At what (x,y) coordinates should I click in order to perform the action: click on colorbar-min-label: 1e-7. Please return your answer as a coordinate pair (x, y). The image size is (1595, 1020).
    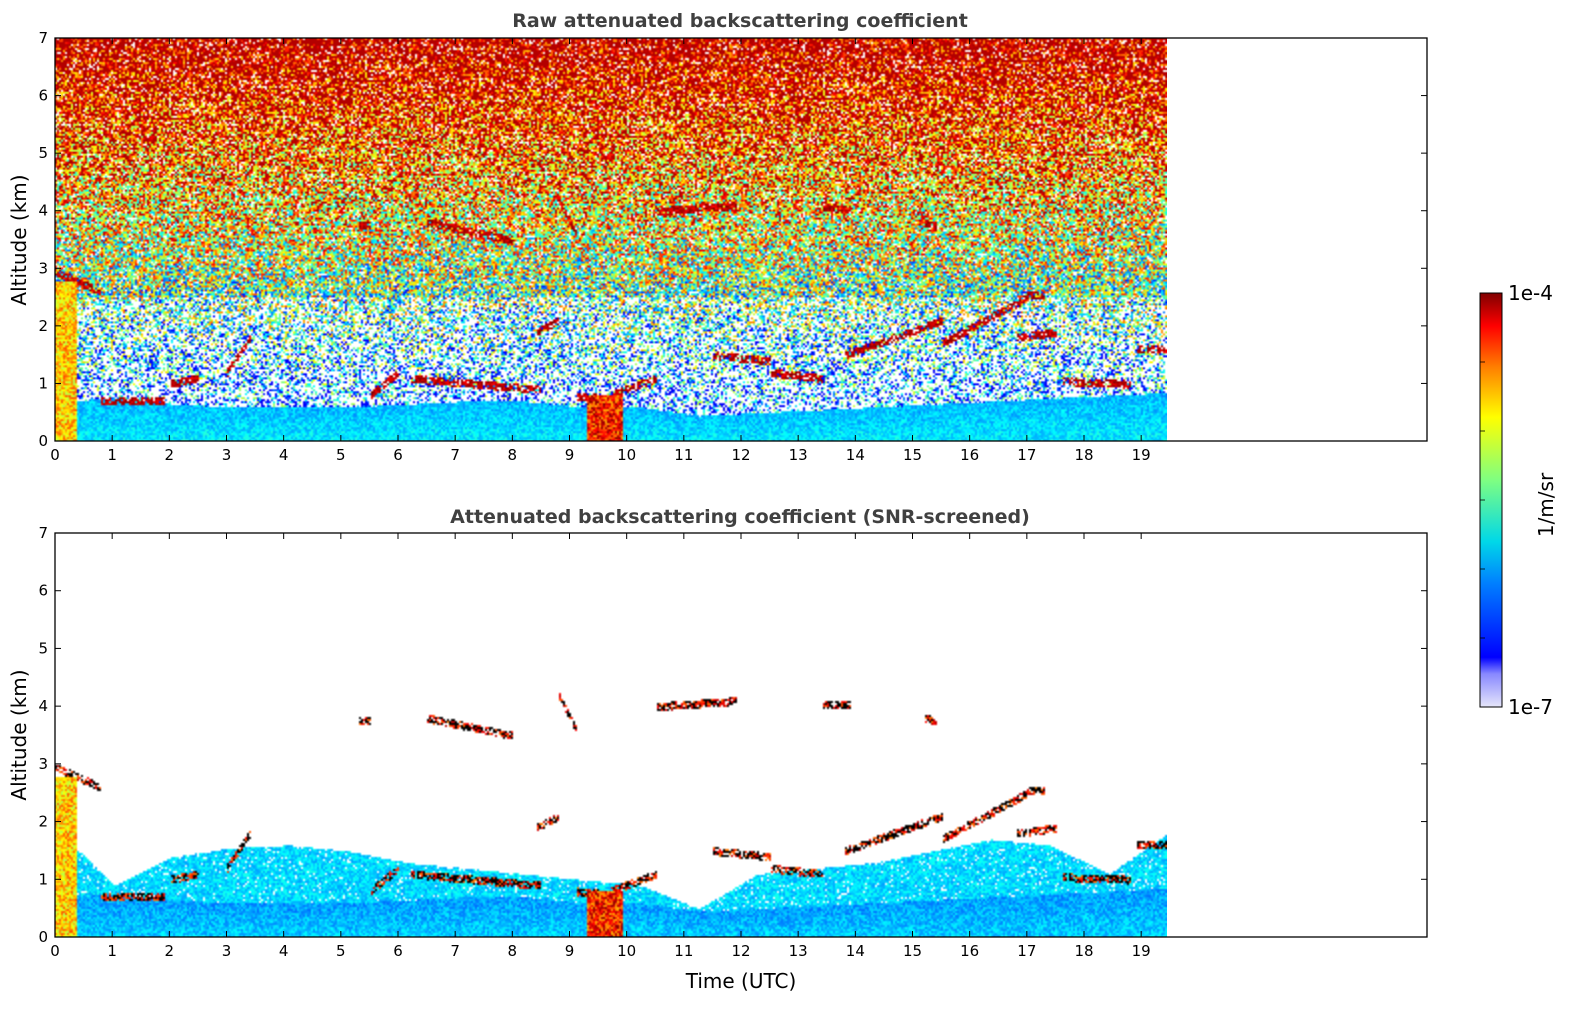
    Looking at the image, I should click on (1530, 707).